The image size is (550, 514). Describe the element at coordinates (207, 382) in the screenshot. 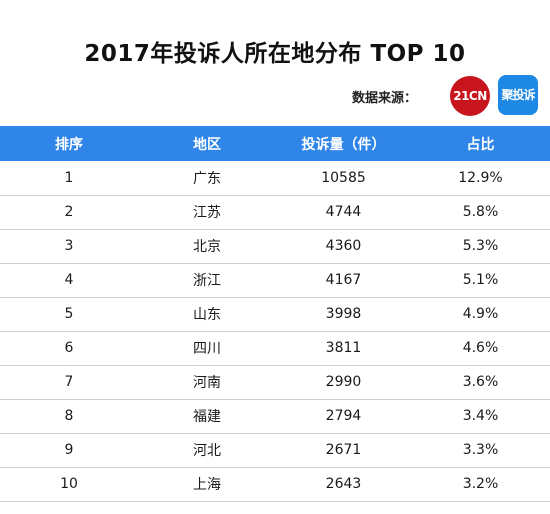

I see `cell-region: 河南` at that location.